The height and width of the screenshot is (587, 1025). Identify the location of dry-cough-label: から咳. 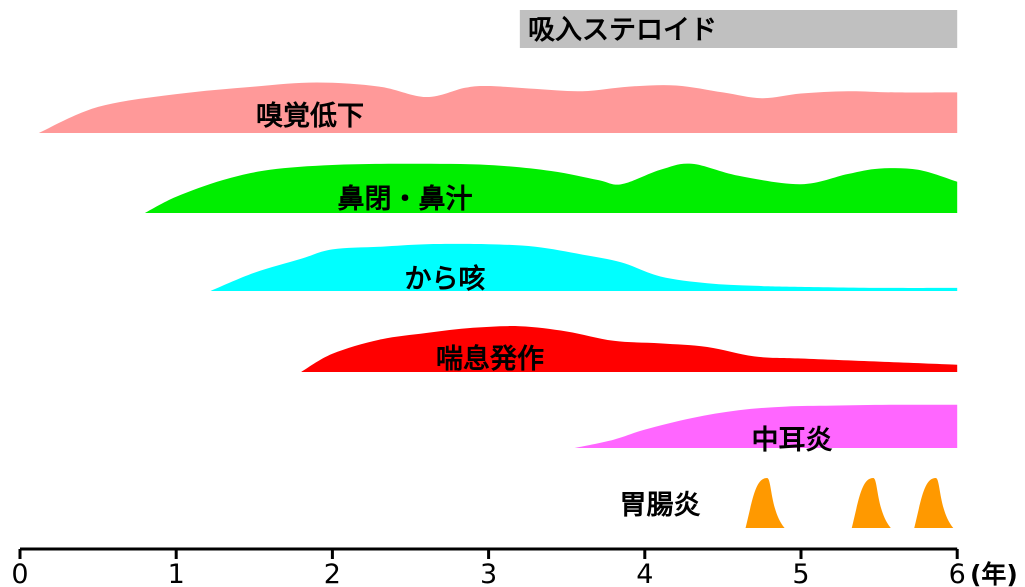
(445, 279).